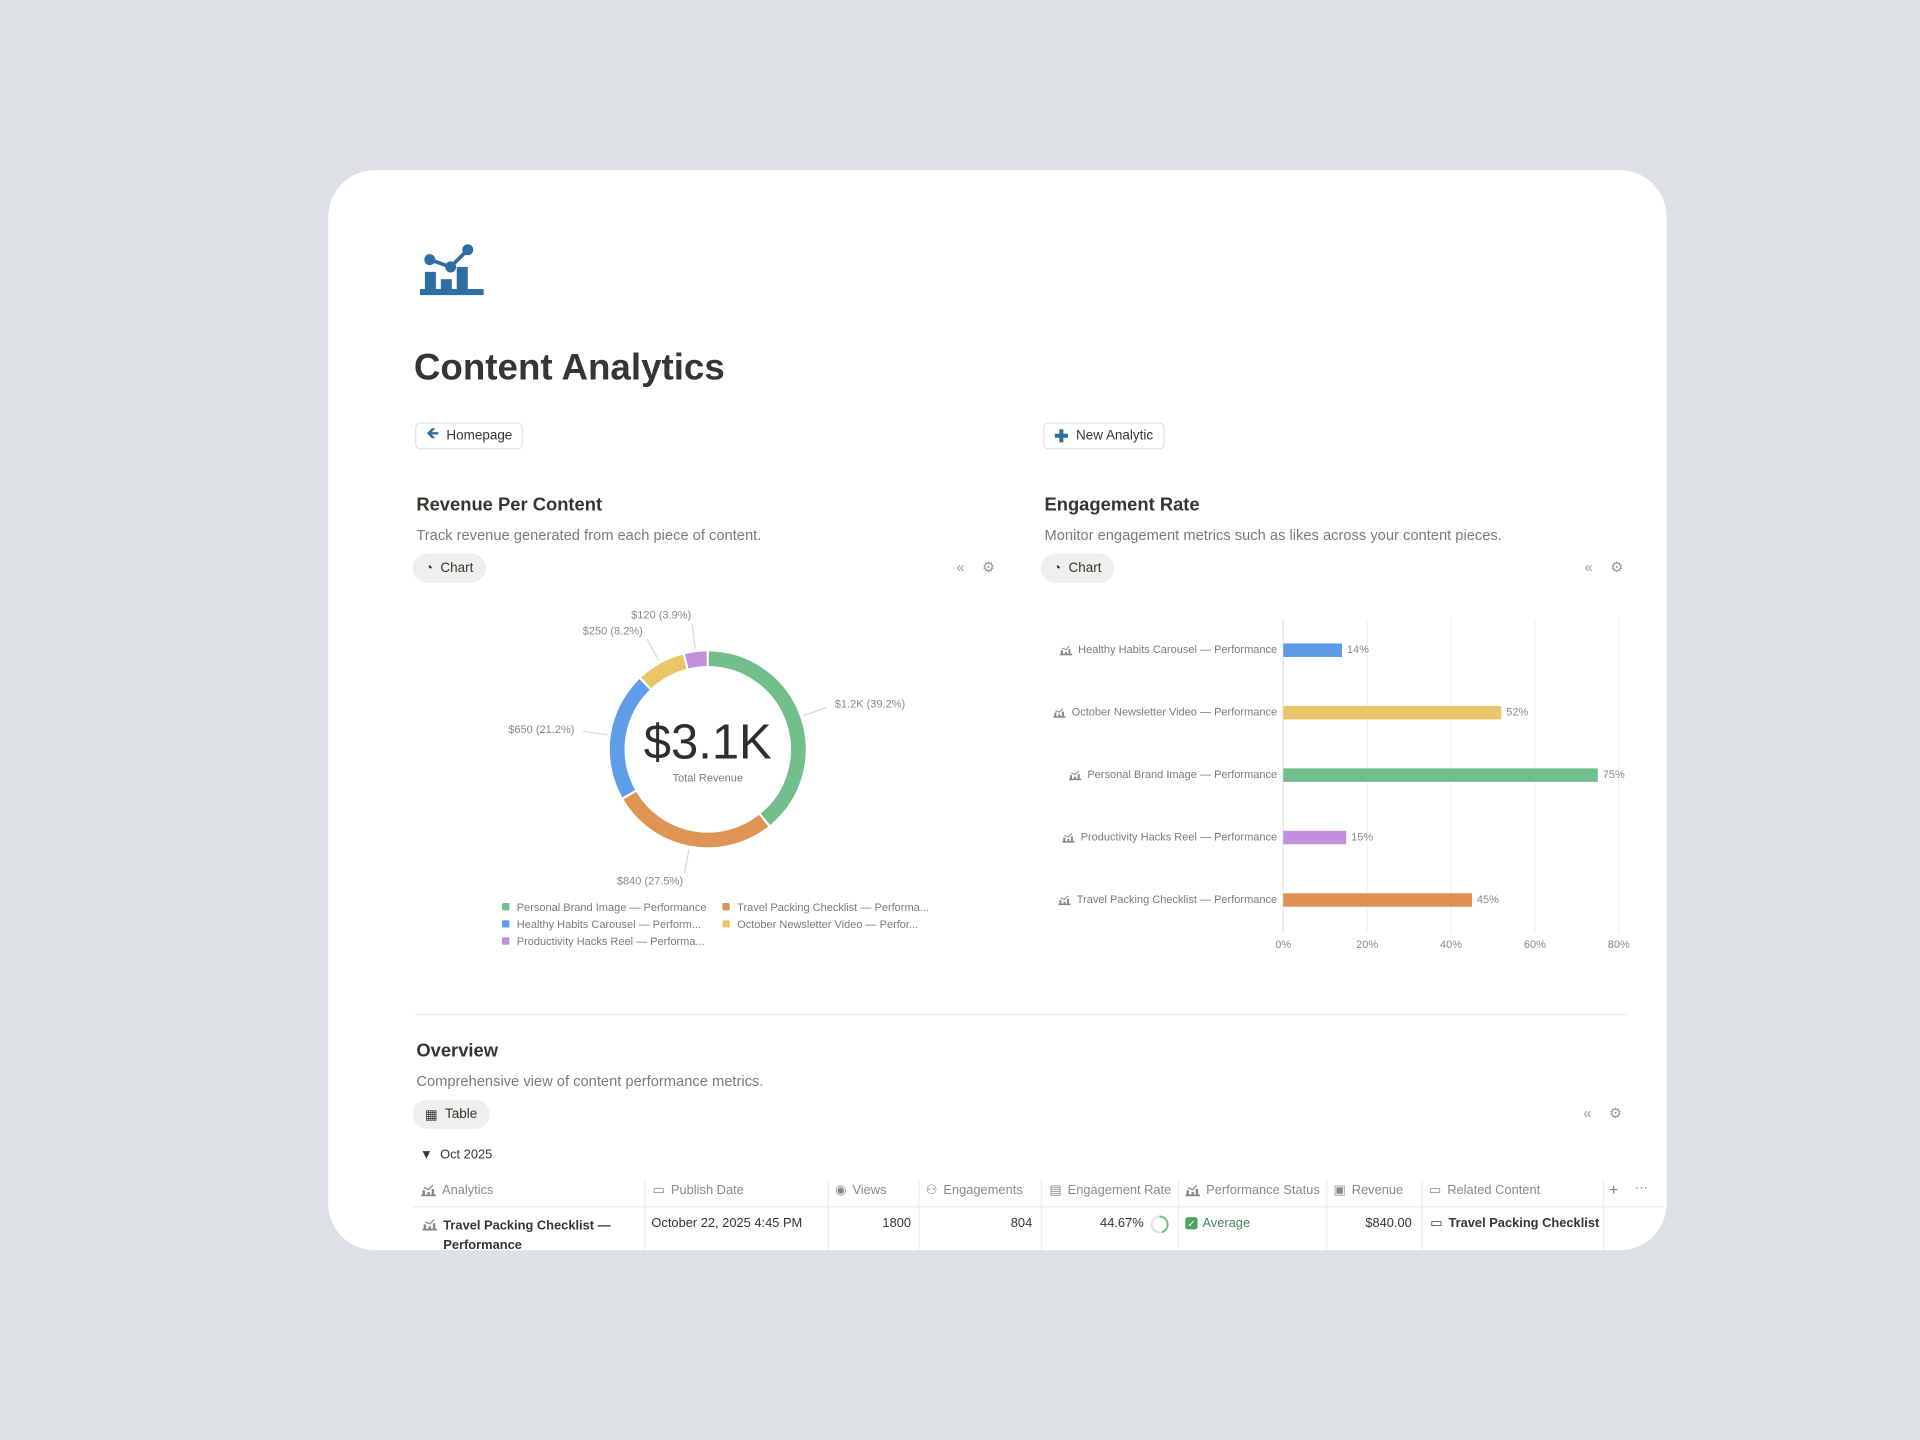 The width and height of the screenshot is (1920, 1440). Describe the element at coordinates (1119, 1190) in the screenshot. I see `column-label: Engagement Rate` at that location.